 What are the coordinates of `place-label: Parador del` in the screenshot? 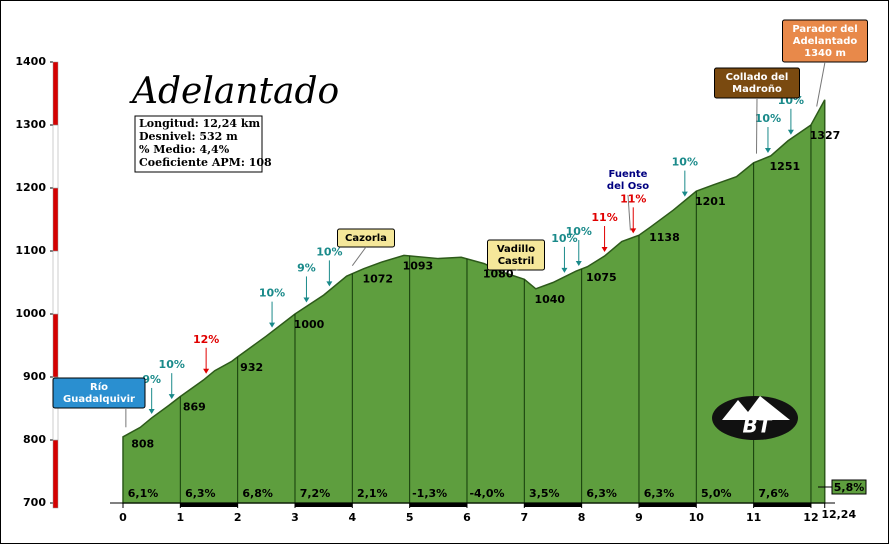 It's located at (824, 29).